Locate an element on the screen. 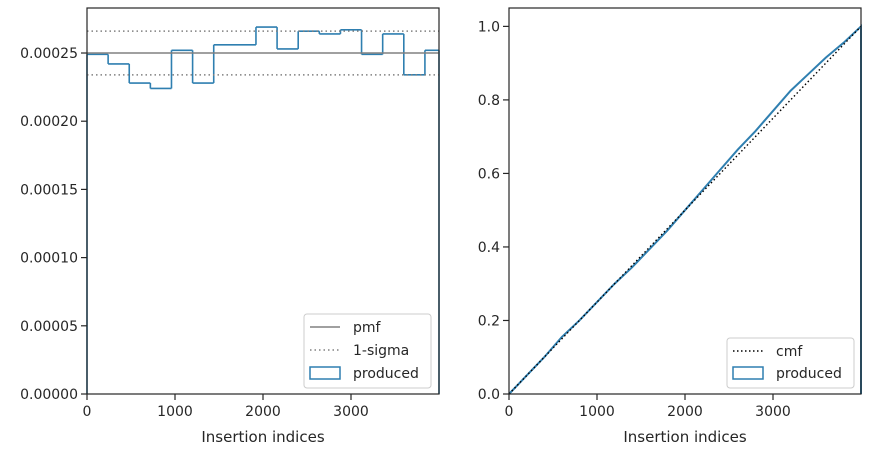 Image resolution: width=871 pixels, height=453 pixels. left-y-tick-label: 0.00025 is located at coordinates (49, 54).